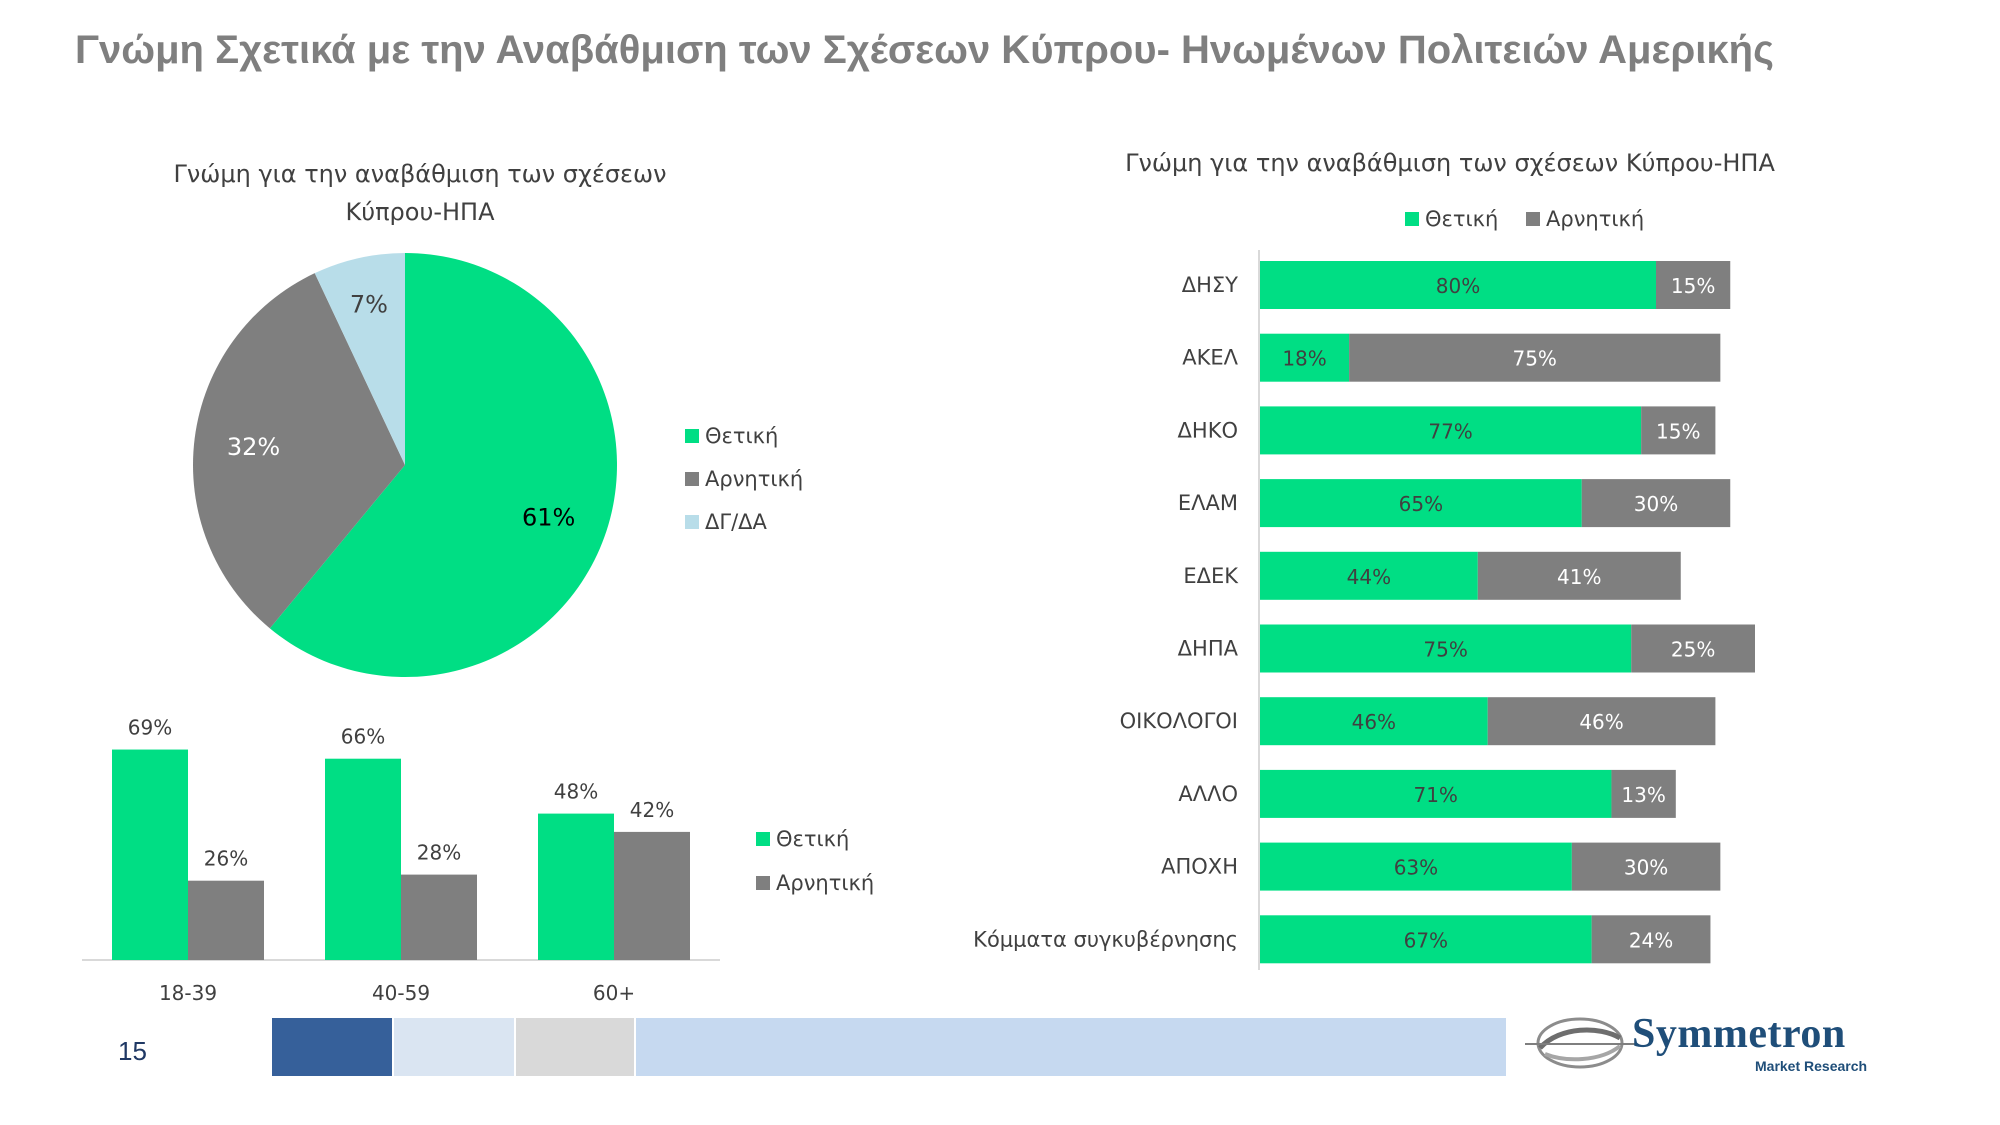 The image size is (2000, 1125). I want to click on party-category-label: ΕΛΑΜ, so click(1208, 503).